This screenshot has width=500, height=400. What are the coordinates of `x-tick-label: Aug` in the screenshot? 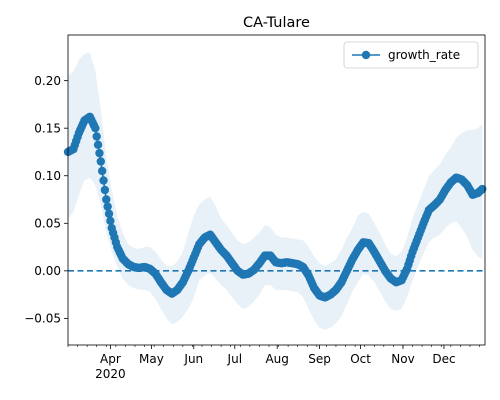 It's located at (276, 359).